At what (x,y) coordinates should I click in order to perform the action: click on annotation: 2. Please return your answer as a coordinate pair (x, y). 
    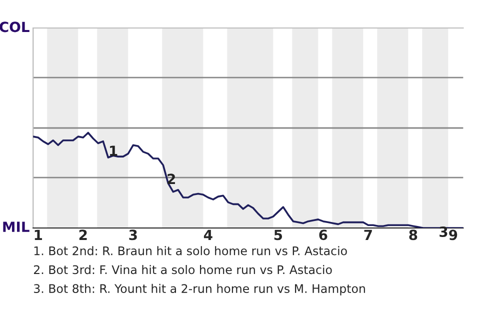
    Looking at the image, I should click on (171, 179).